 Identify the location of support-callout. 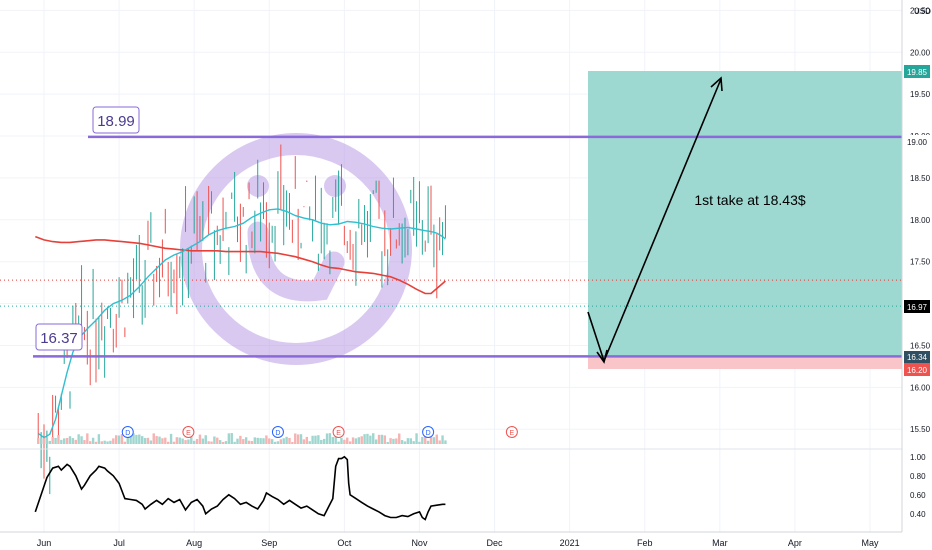
(59, 337).